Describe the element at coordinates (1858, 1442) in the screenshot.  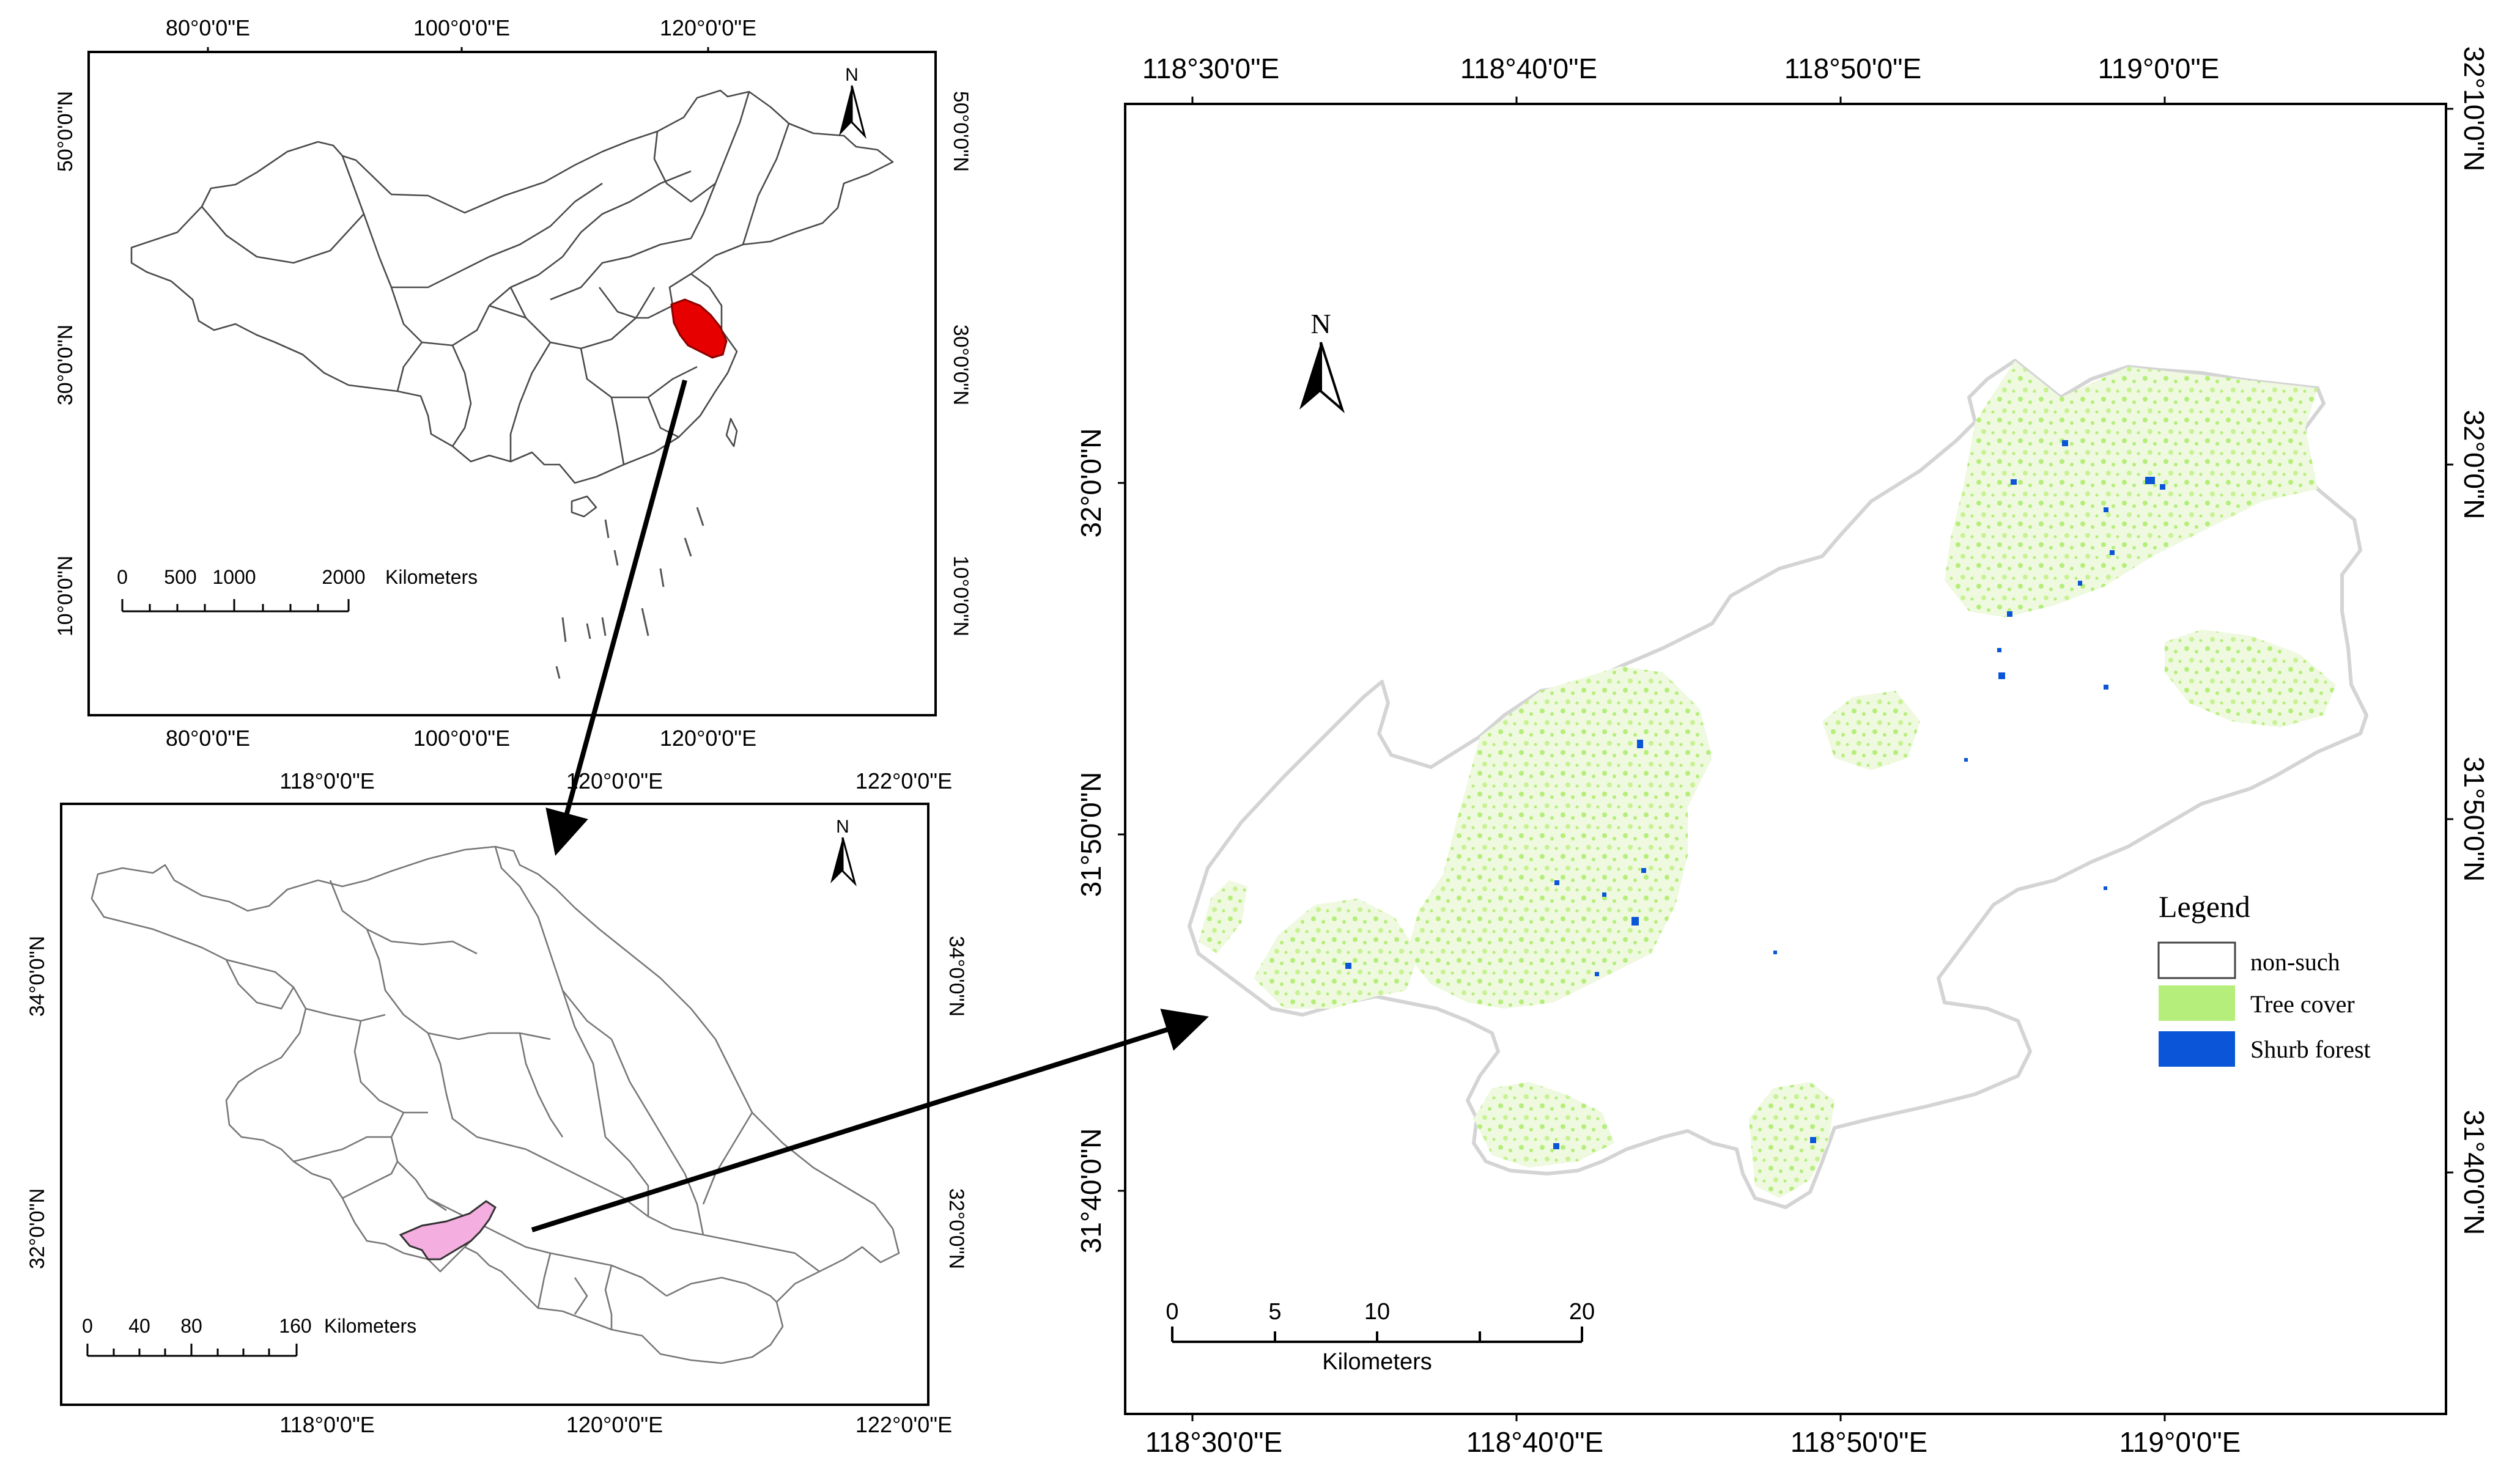
I see `study-bottom-tick-label: 118°50'0"E` at that location.